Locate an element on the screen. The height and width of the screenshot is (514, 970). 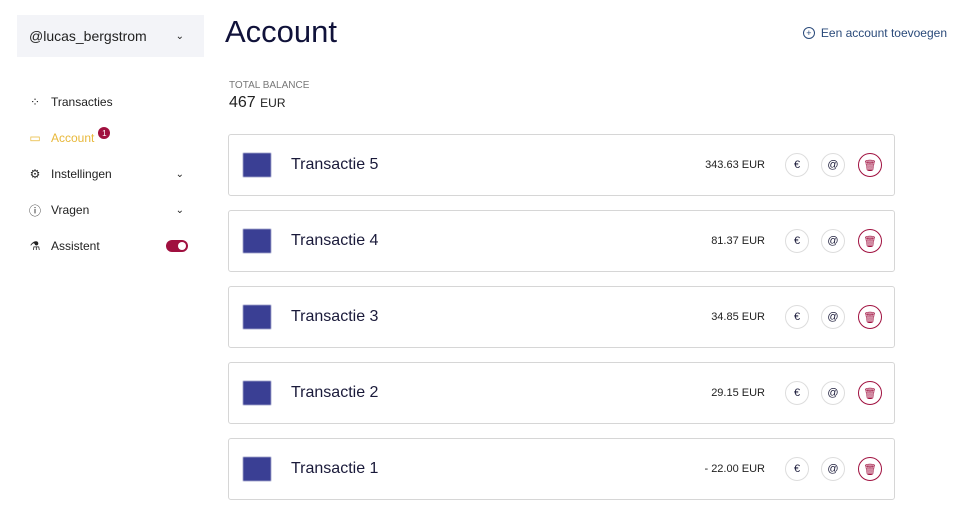
transaction-row: Transactie 2 29.15 EUR € @ 🗑 is located at coordinates (561, 393).